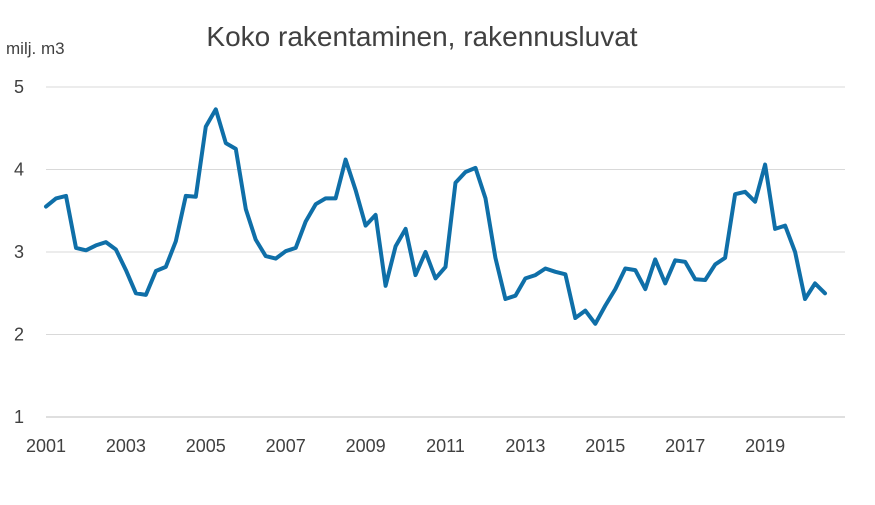 The image size is (875, 505). What do you see at coordinates (765, 446) in the screenshot?
I see `x-tick-label: 2019` at bounding box center [765, 446].